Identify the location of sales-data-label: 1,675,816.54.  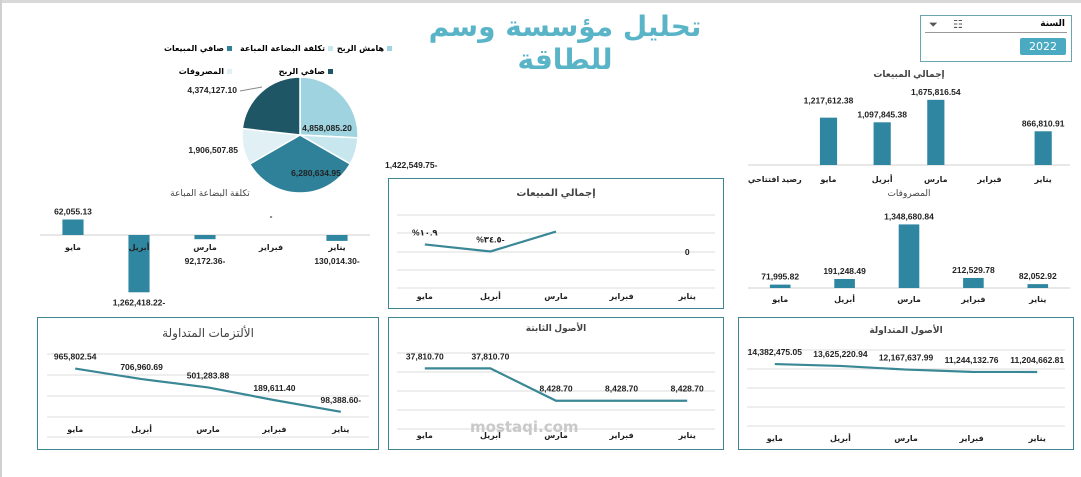
(936, 92).